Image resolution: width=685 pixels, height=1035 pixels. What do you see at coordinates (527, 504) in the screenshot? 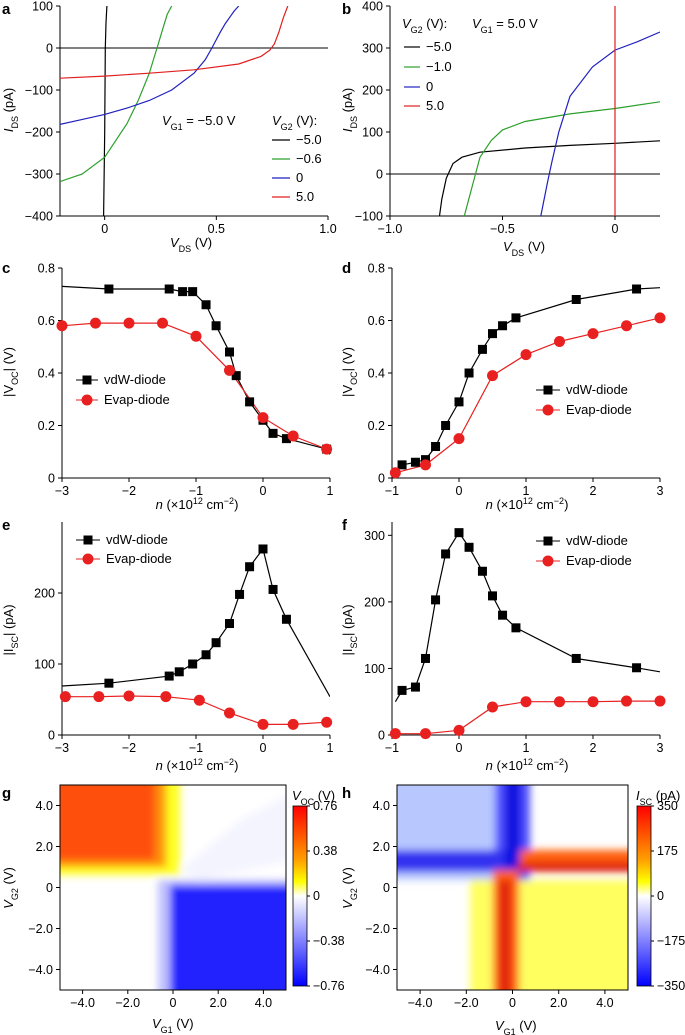
I see `xlabel-d: n (×1012 cm−2)` at bounding box center [527, 504].